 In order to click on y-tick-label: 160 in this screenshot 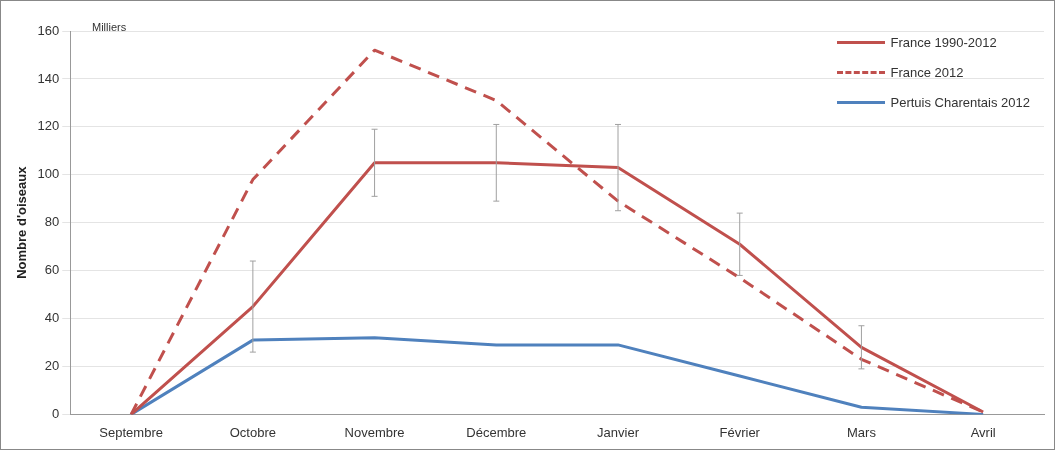, I will do `click(48, 30)`.